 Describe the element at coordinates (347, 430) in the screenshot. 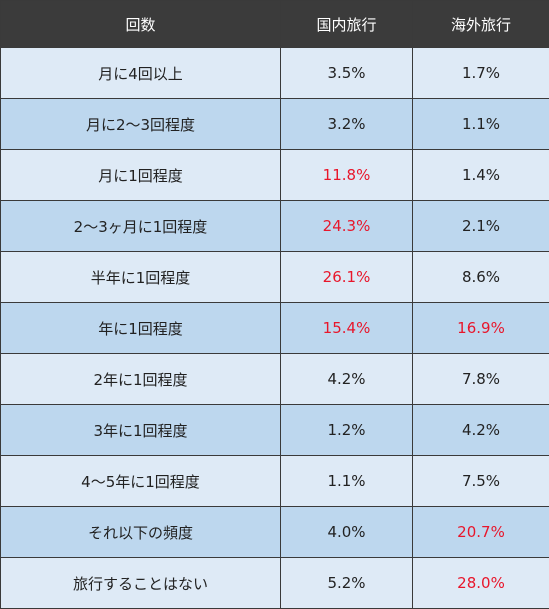

I see `domestic-cell: 1.2%` at that location.